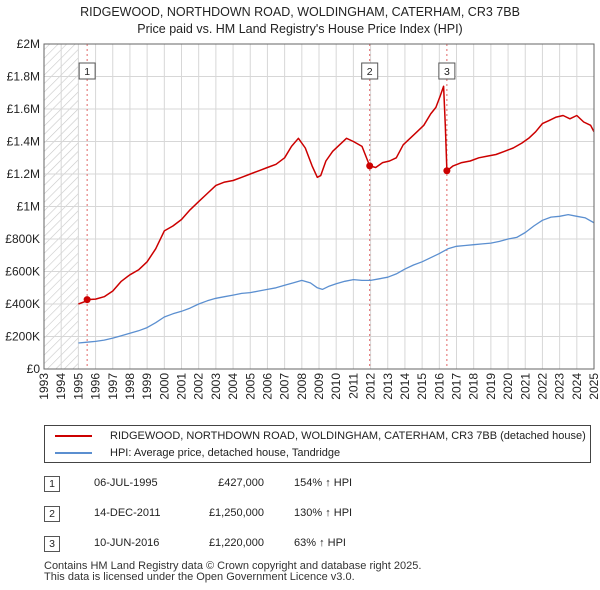 The image size is (600, 590). Describe the element at coordinates (525, 386) in the screenshot. I see `x-tick-label: 2021` at that location.